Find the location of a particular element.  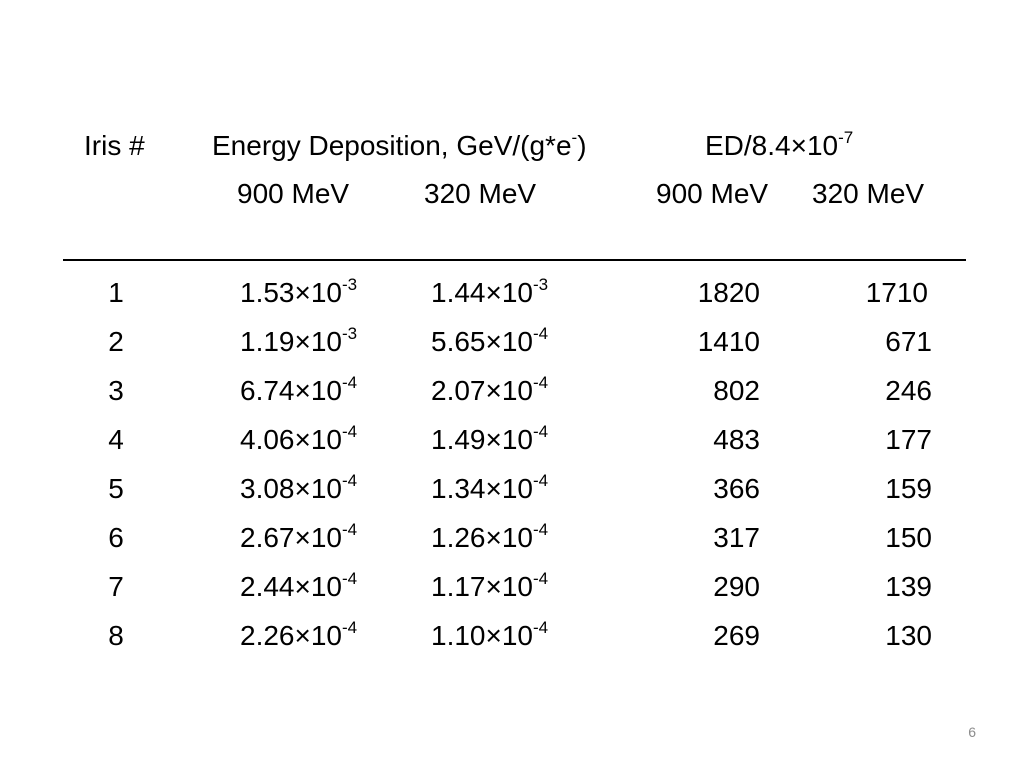

cell-ed-320: 1.49×10⁻⁴ is located at coordinates (490, 441).